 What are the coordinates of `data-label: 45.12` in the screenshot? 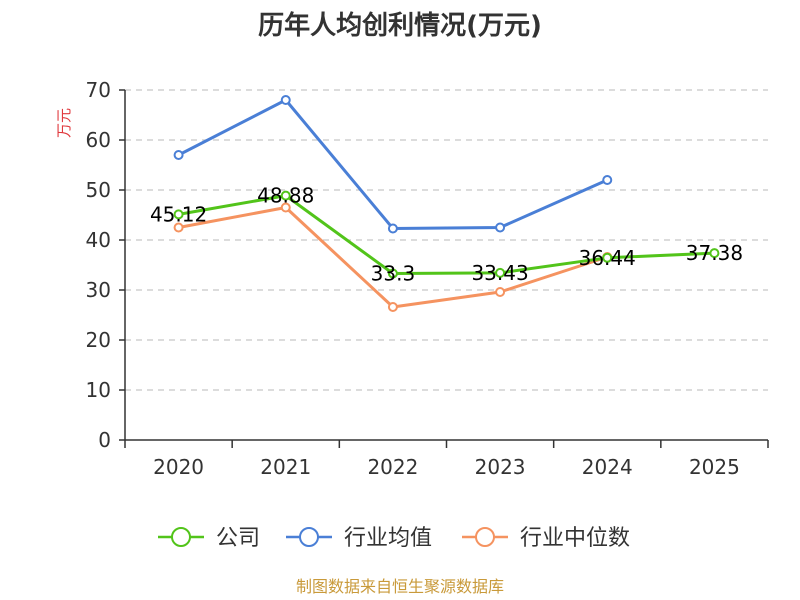 It's located at (178, 214).